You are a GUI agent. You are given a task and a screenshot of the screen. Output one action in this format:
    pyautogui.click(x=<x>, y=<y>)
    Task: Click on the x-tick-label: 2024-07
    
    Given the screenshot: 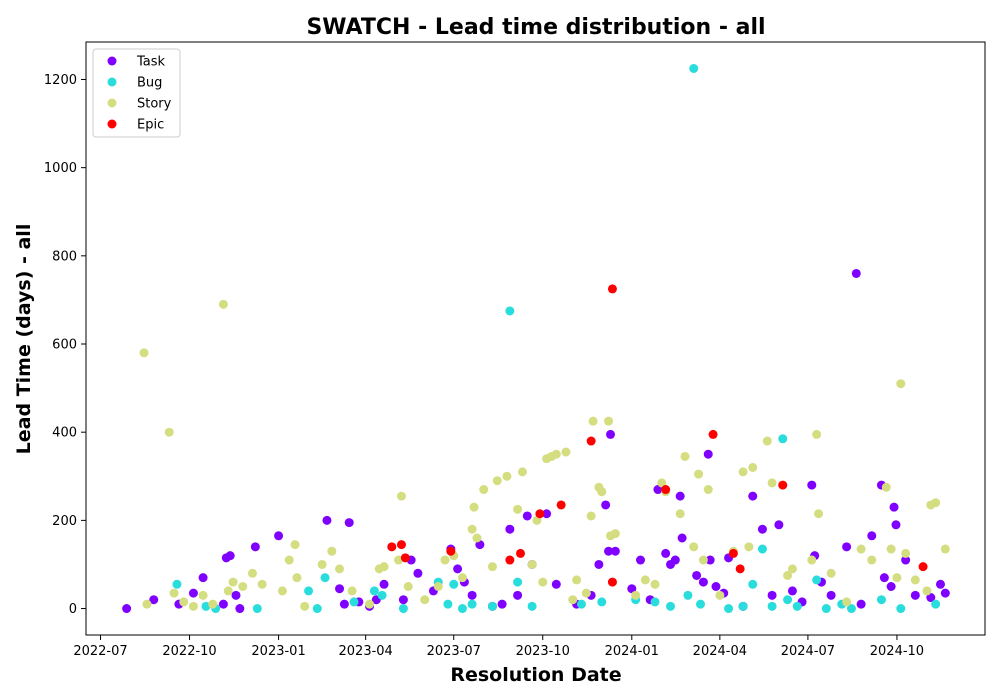 What is the action you would take?
    pyautogui.click(x=808, y=651)
    